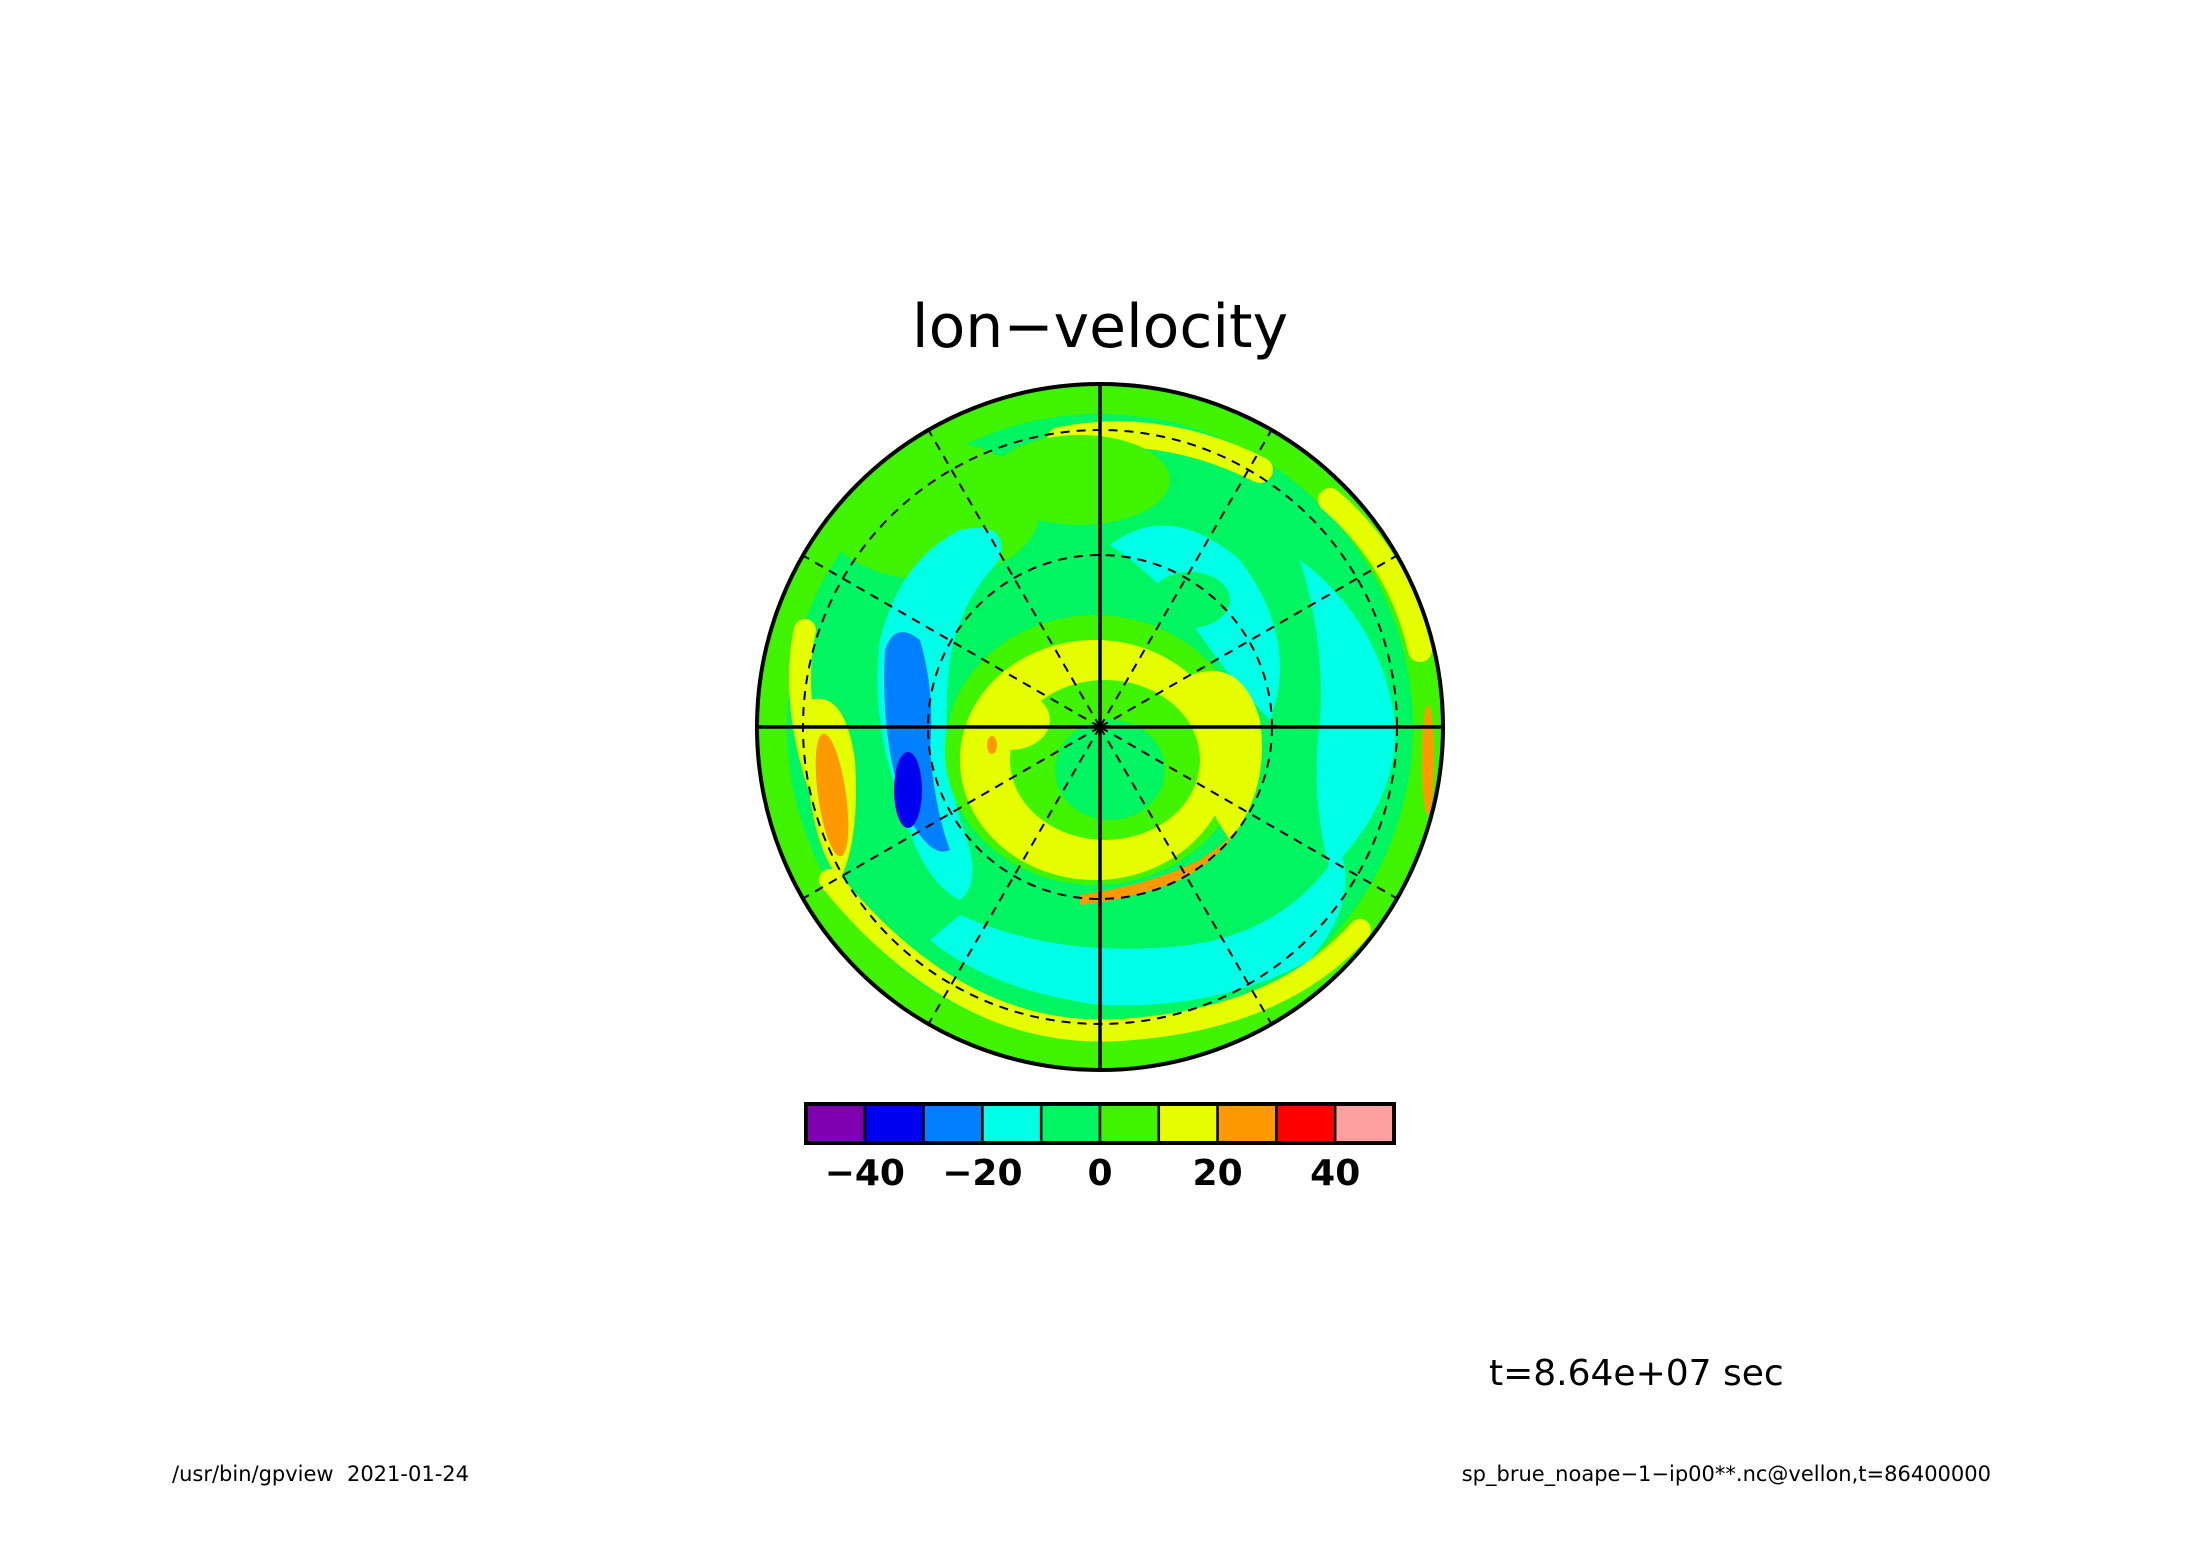 The width and height of the screenshot is (2188, 1546). Describe the element at coordinates (982, 1173) in the screenshot. I see `colorbar-tick-label: −20` at that location.